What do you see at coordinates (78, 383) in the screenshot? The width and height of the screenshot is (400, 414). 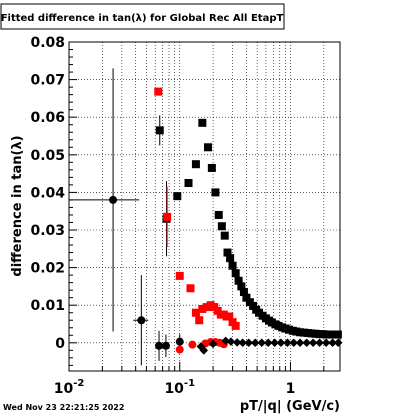 I see `x-tick-exponent: -2` at bounding box center [78, 383].